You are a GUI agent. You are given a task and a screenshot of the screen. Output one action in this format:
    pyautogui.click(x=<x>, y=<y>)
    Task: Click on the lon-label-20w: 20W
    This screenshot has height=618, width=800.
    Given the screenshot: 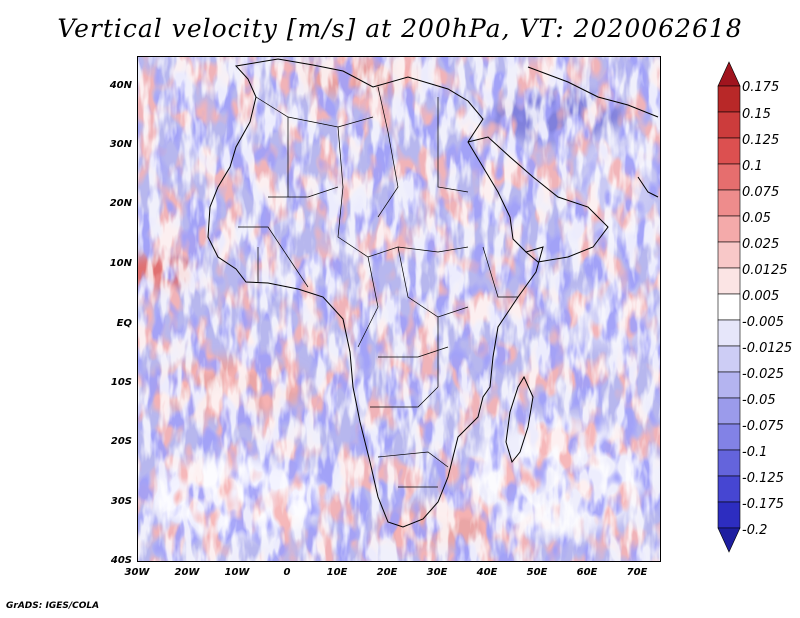 What is the action you would take?
    pyautogui.click(x=187, y=572)
    